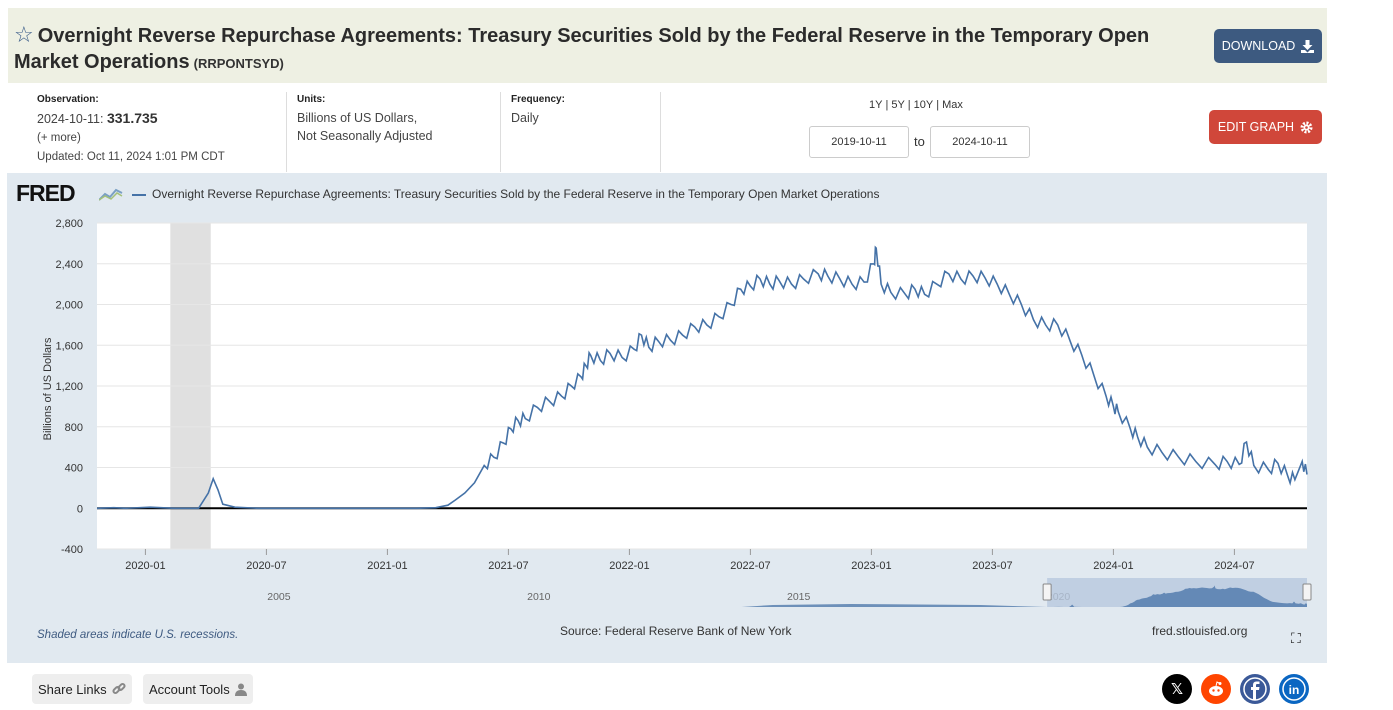 Image resolution: width=1393 pixels, height=710 pixels. I want to click on navigator-label: 2010, so click(539, 597).